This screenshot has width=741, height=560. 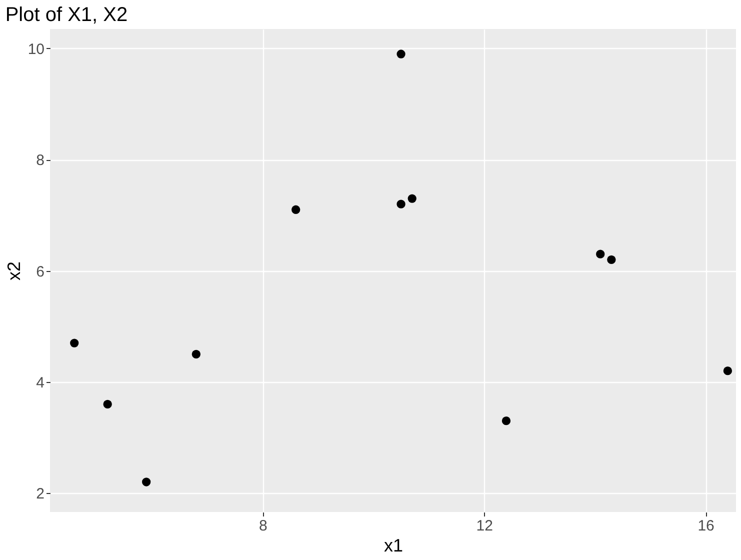 I want to click on x-tick-label: 12, so click(x=484, y=526).